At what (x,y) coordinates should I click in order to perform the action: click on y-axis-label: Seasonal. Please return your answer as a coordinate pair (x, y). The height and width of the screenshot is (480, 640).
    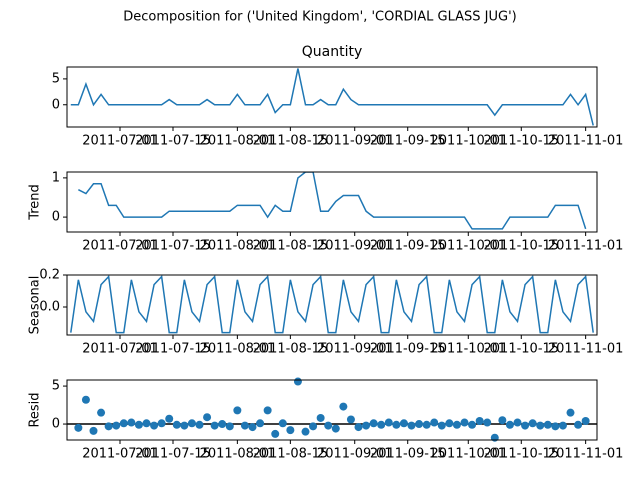
    Looking at the image, I should click on (35, 305).